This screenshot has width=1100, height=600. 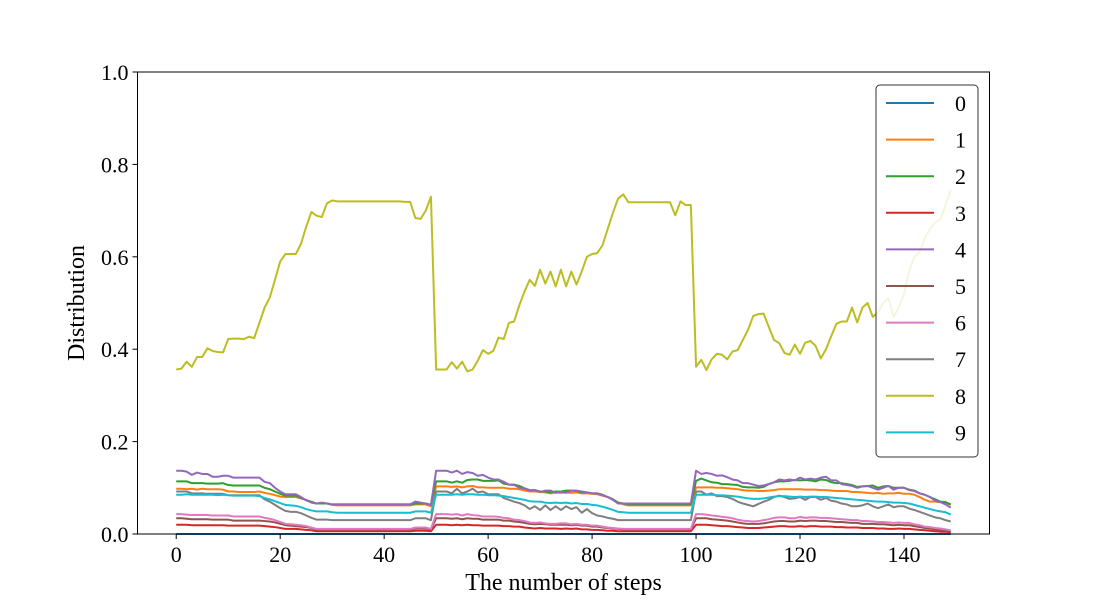 I want to click on legend-box, so click(x=927, y=271).